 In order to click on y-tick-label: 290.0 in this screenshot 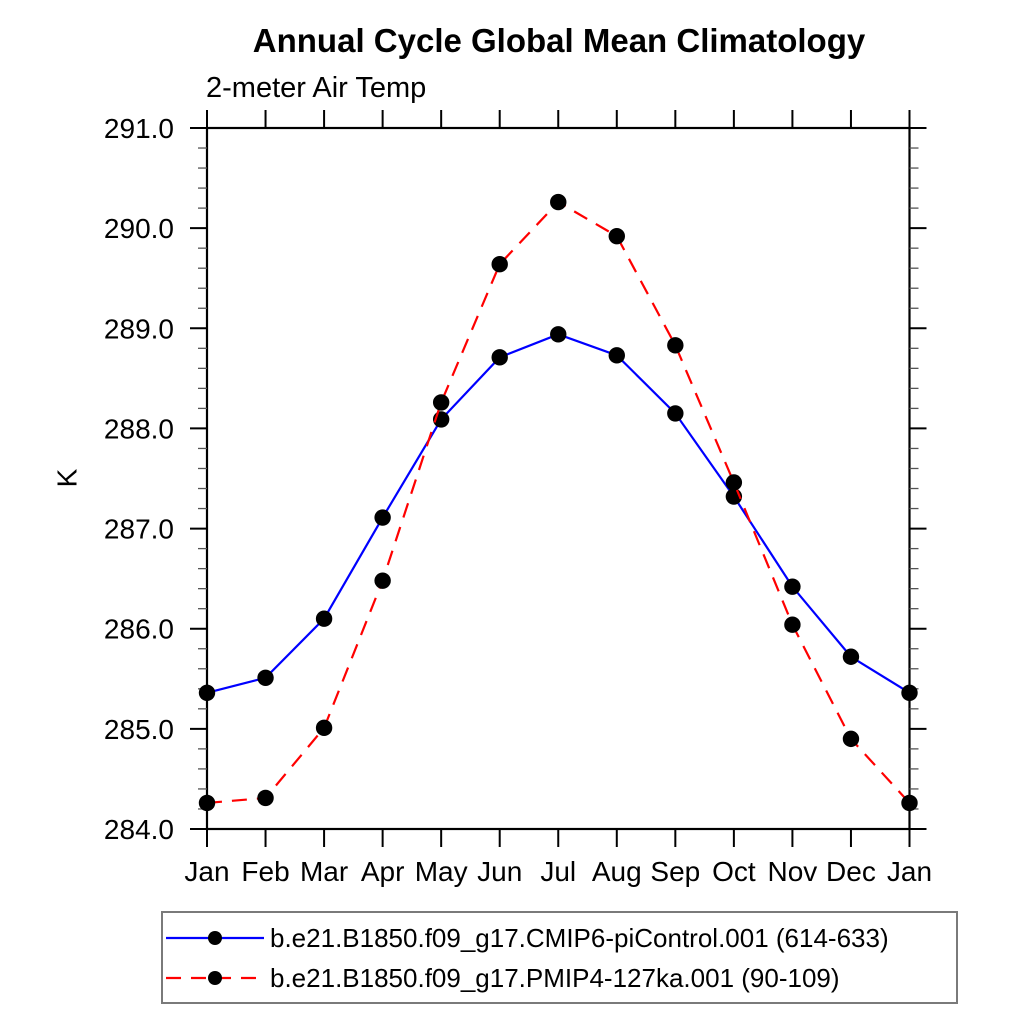, I will do `click(139, 228)`.